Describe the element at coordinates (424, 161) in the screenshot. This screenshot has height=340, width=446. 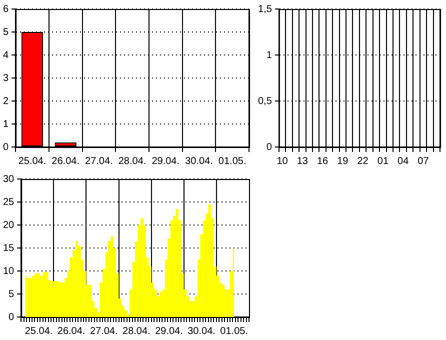
I see `x-tick-label: 07` at that location.